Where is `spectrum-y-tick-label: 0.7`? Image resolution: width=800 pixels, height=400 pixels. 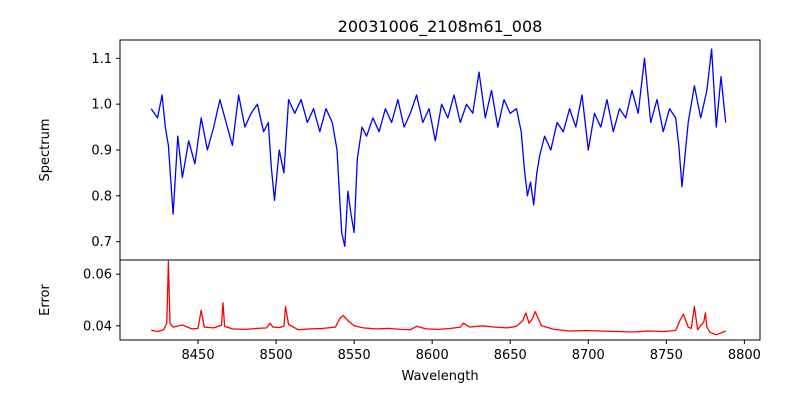
spectrum-y-tick-label: 0.7 is located at coordinates (101, 242).